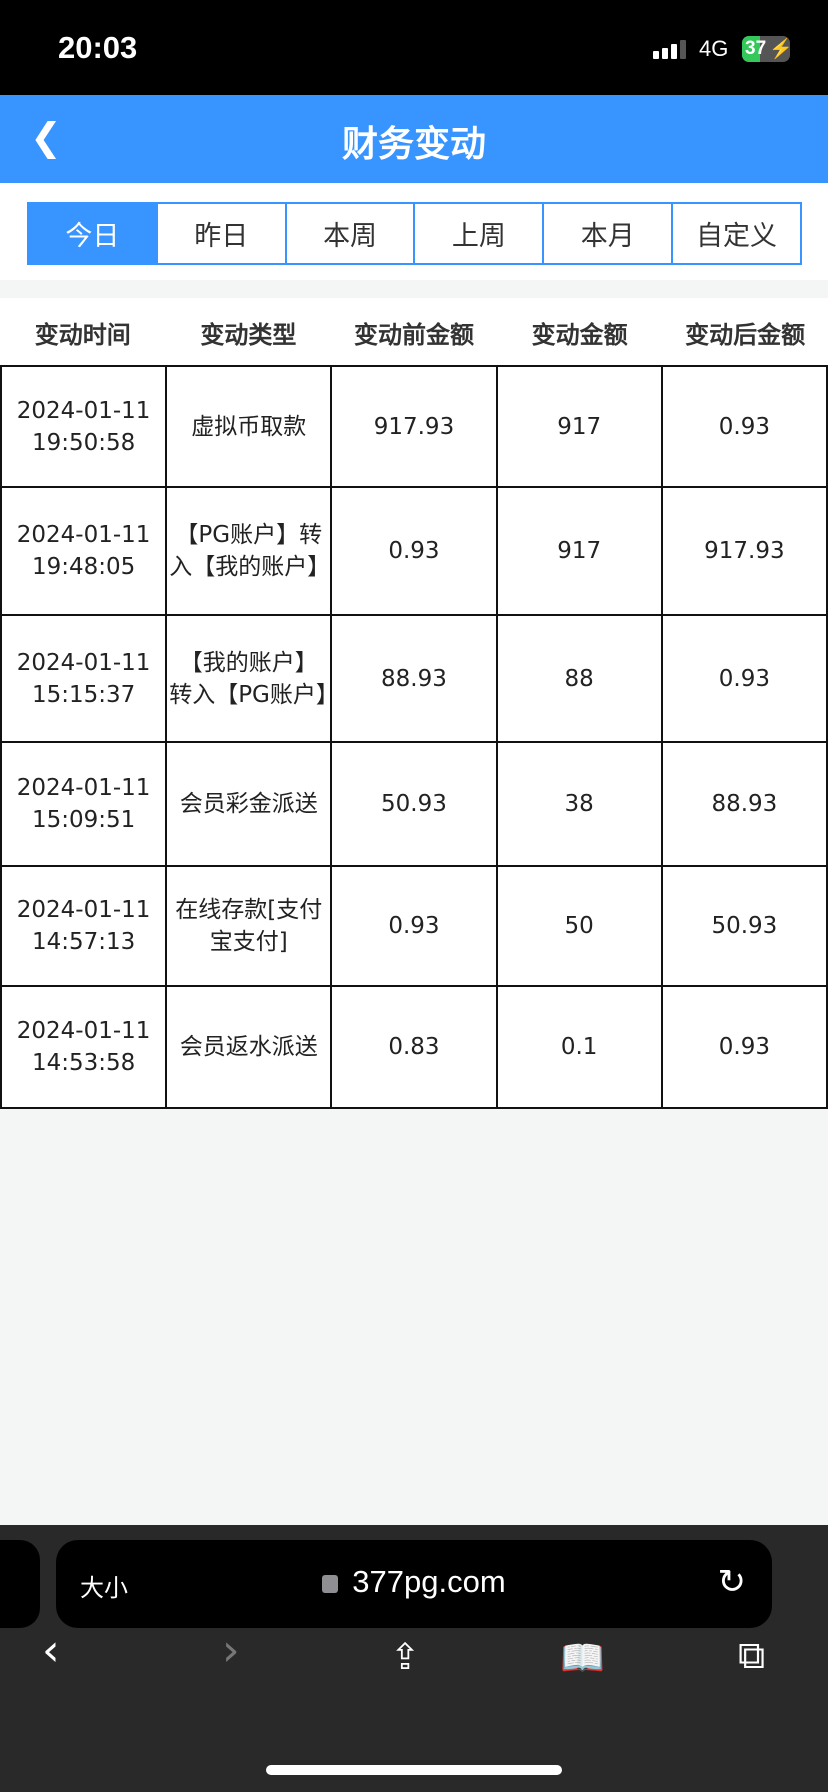 This screenshot has height=1792, width=828. I want to click on text-size-button: 大小, so click(104, 1588).